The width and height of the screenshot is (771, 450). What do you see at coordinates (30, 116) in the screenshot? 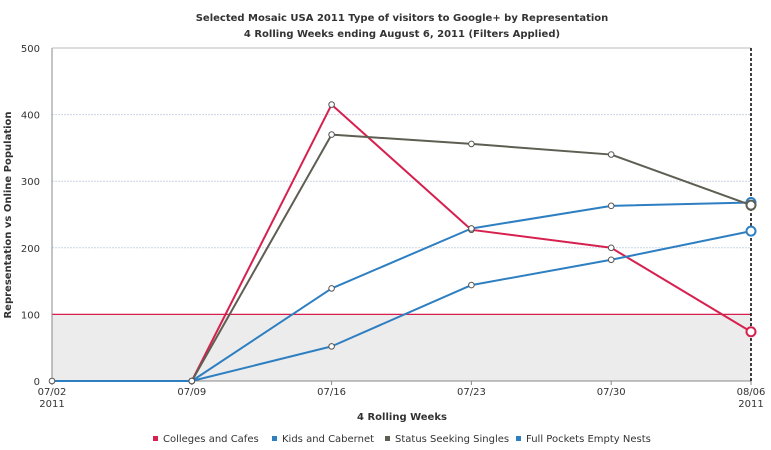
I see `y-tick-label: 400` at bounding box center [30, 116].